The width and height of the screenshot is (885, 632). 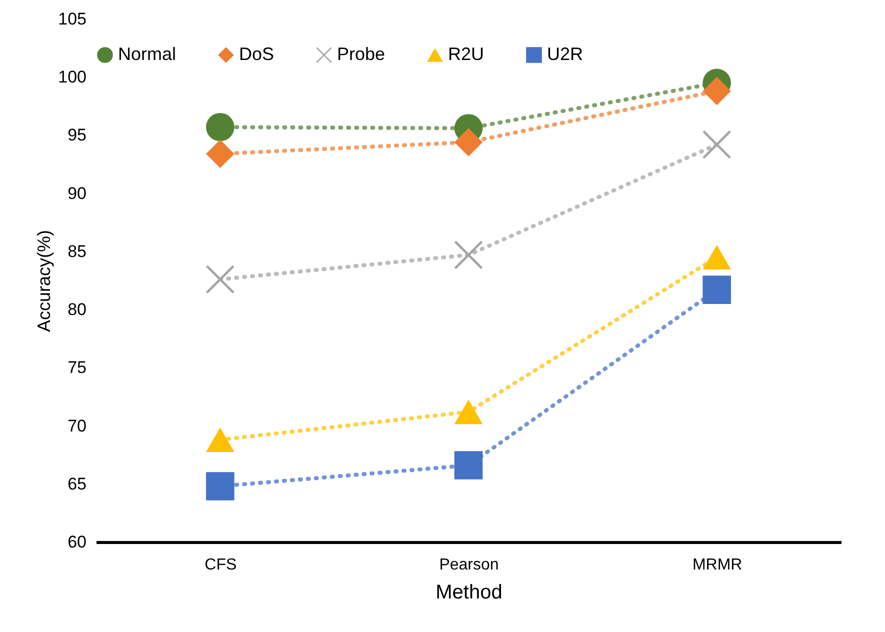 What do you see at coordinates (44, 281) in the screenshot?
I see `y-axis-title: Accuracy(%)` at bounding box center [44, 281].